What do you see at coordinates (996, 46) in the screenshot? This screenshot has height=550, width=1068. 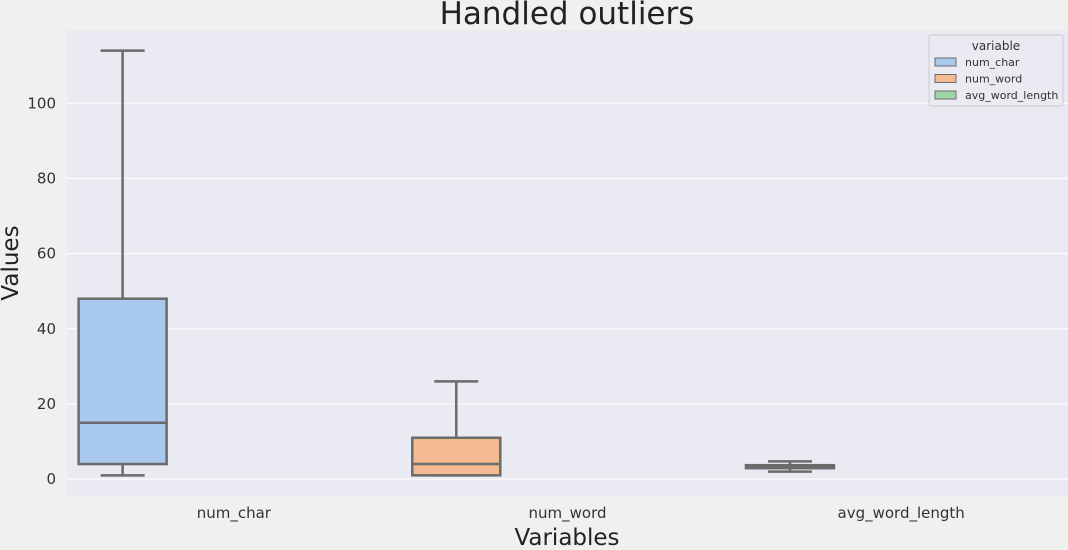 I see `legend-title: variable` at bounding box center [996, 46].